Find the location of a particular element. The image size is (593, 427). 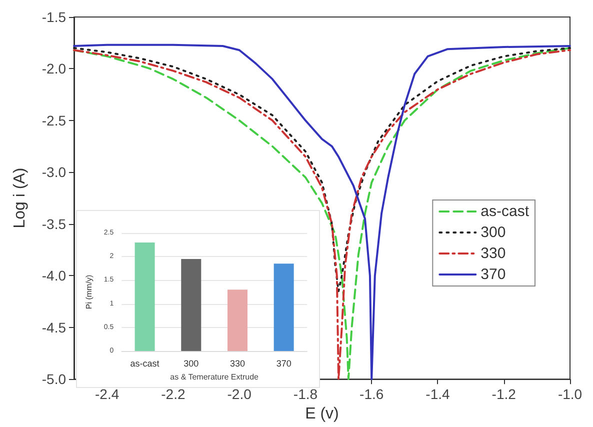

y-tick-label: -3.5 is located at coordinates (54, 224).